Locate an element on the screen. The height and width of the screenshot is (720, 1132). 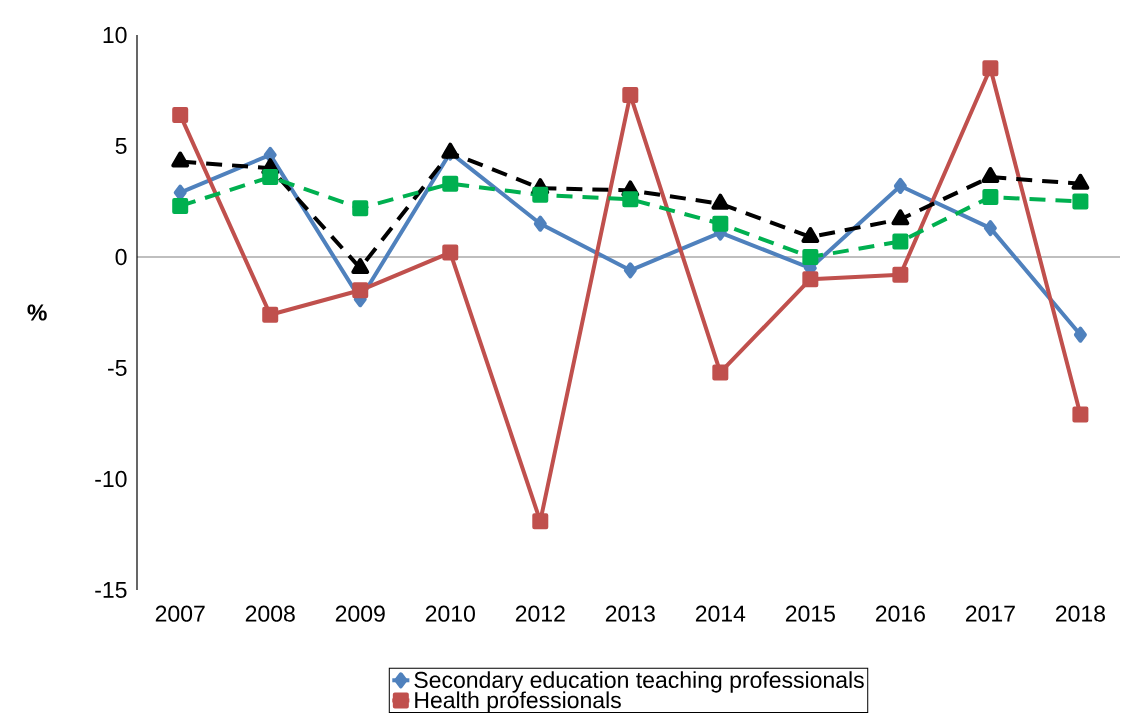
x-tick-label: 2017 is located at coordinates (990, 613).